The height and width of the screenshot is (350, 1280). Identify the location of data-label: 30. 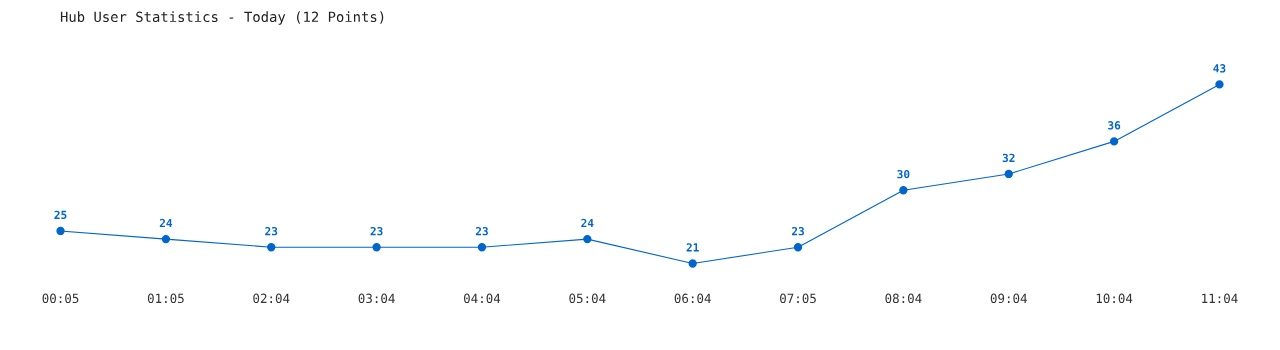
(903, 174).